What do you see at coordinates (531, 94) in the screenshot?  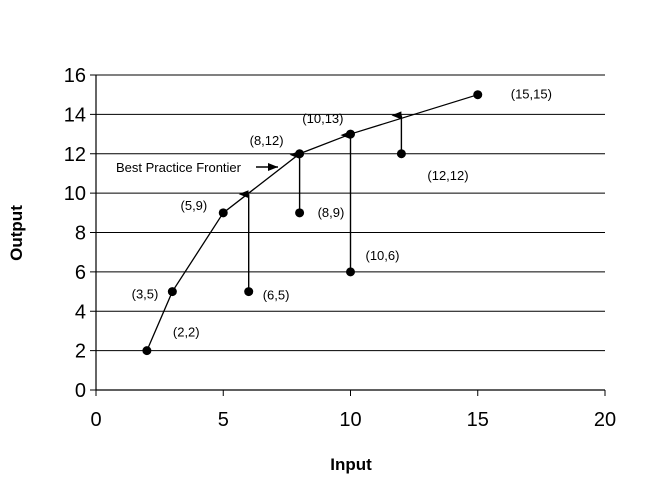 I see `point-label-15-15: (15,15)` at bounding box center [531, 94].